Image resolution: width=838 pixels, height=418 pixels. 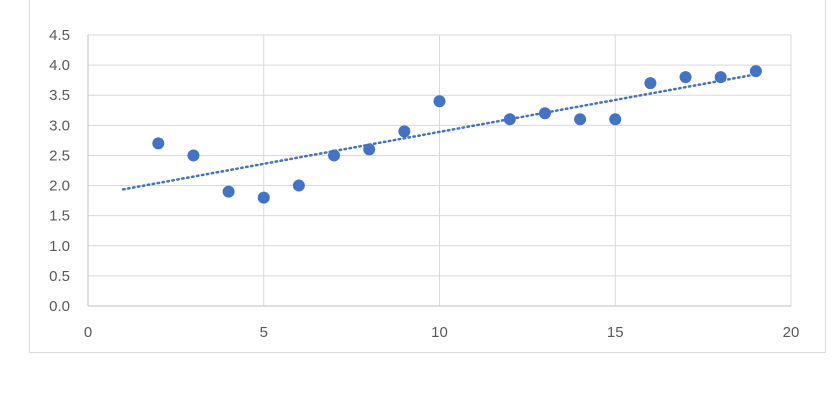 I want to click on y-tick-label: 1.0, so click(x=59, y=246).